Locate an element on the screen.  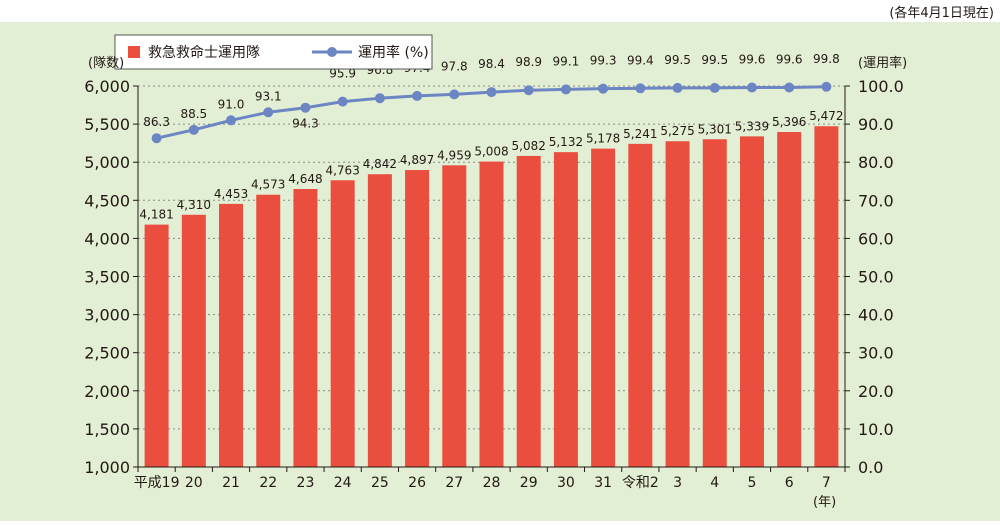
x-tick-label: 5 is located at coordinates (752, 483).